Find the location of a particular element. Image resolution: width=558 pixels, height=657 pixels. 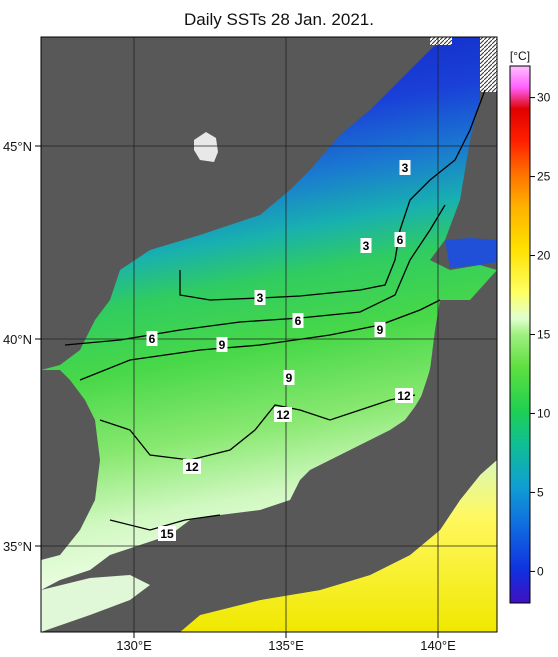

sea-north-strip is located at coordinates (471, 253).